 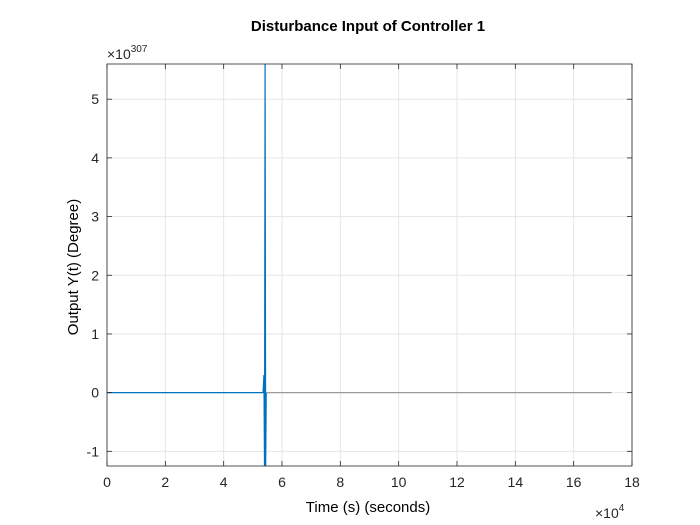 What do you see at coordinates (119, 54) in the screenshot?
I see `y-exponent-base: ×10` at bounding box center [119, 54].